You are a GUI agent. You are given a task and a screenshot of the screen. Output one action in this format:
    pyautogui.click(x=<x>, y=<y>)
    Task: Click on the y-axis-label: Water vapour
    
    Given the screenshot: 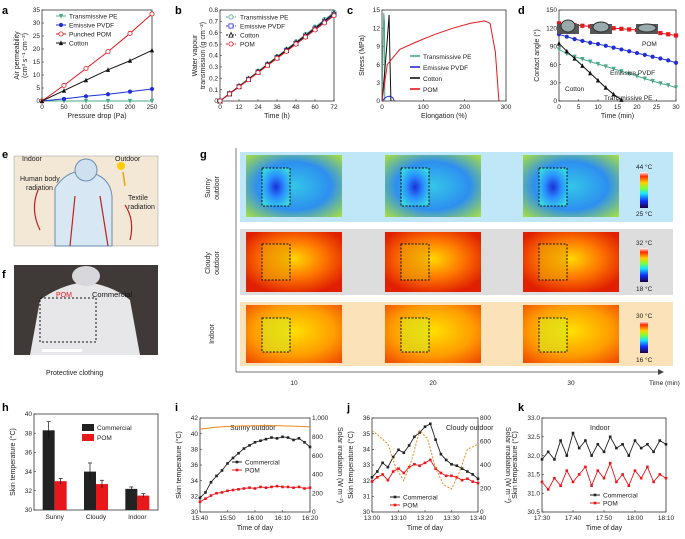 What is the action you would take?
    pyautogui.click(x=195, y=55)
    